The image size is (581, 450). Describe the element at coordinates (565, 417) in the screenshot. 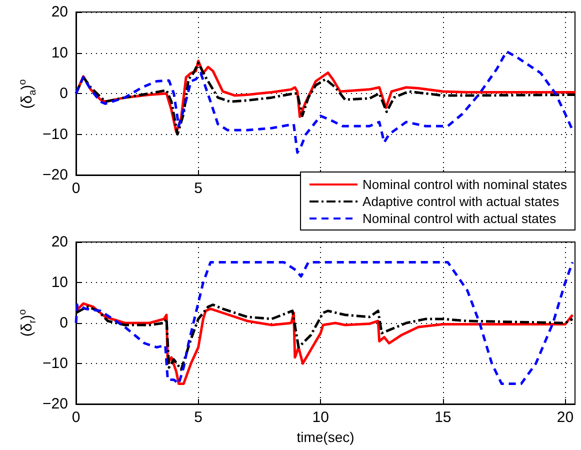

I see `x-tick-label: 20` at that location.